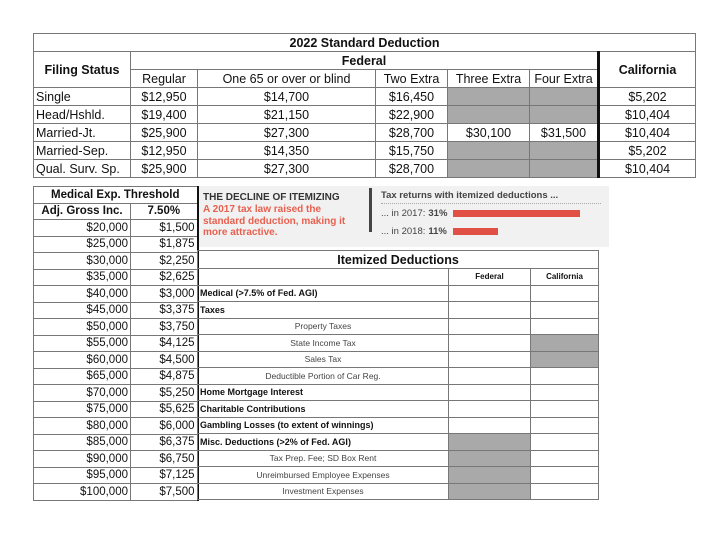 The height and width of the screenshot is (556, 720). I want to click on filing-status-cell: Married-Sep., so click(82, 150).